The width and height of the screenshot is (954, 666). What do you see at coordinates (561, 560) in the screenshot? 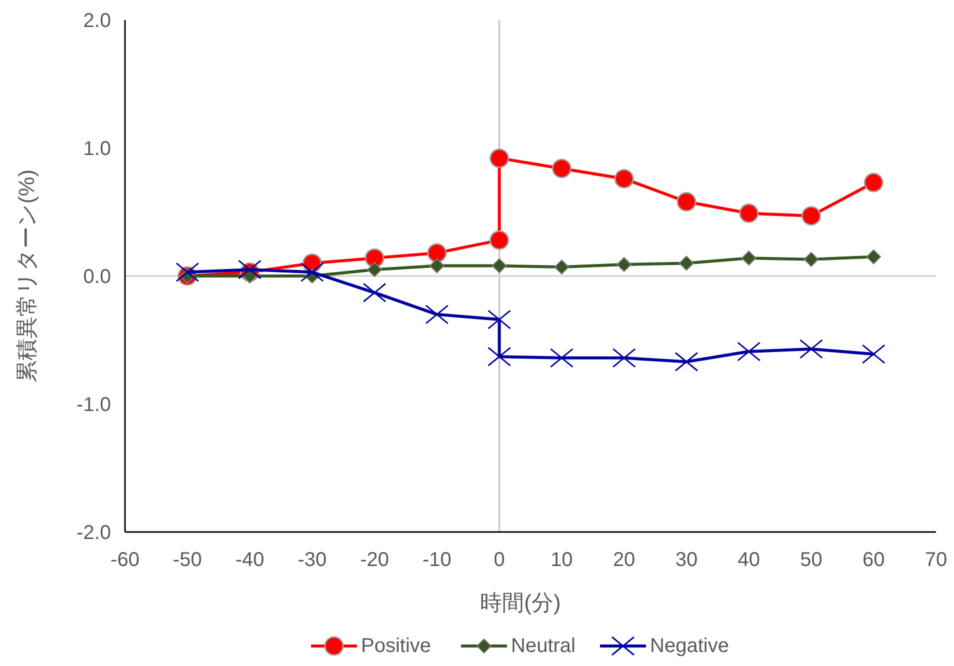
I see `x-tick-label: 10` at bounding box center [561, 560].